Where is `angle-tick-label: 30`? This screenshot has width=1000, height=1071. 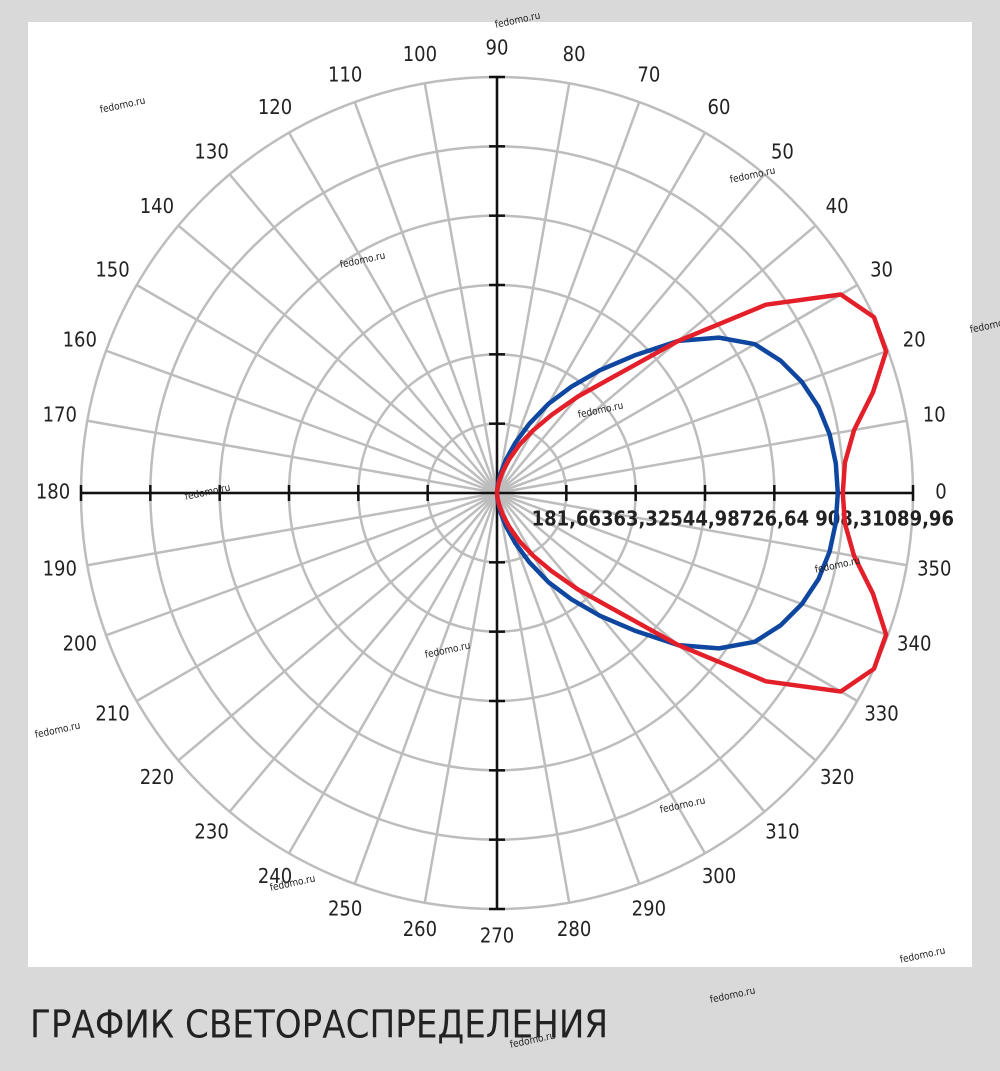 angle-tick-label: 30 is located at coordinates (881, 270).